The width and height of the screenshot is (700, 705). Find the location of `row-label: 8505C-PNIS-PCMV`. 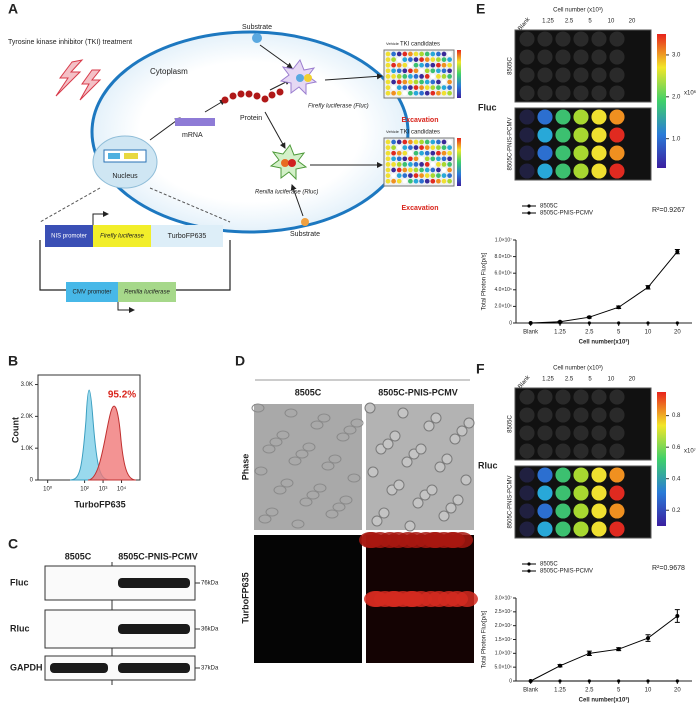

row-label: 8505C-PNIS-PCMV is located at coordinates (511, 143).